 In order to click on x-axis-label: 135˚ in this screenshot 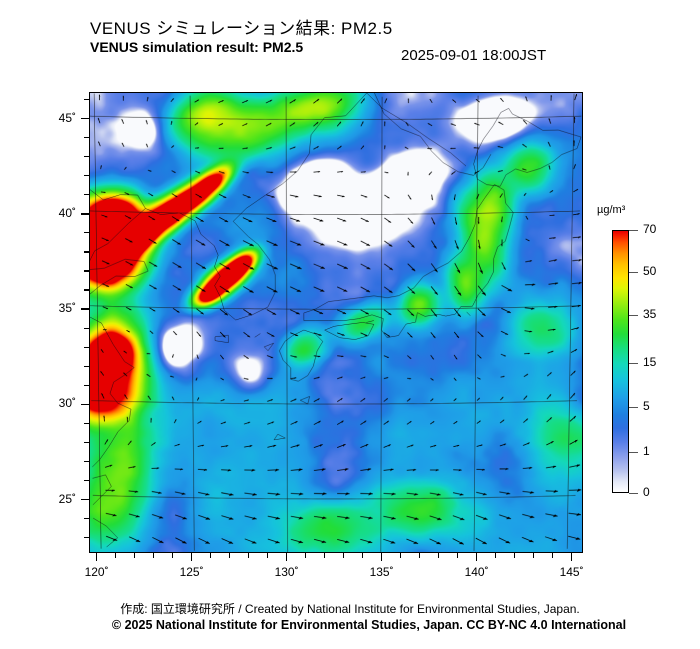, I will do `click(381, 572)`.